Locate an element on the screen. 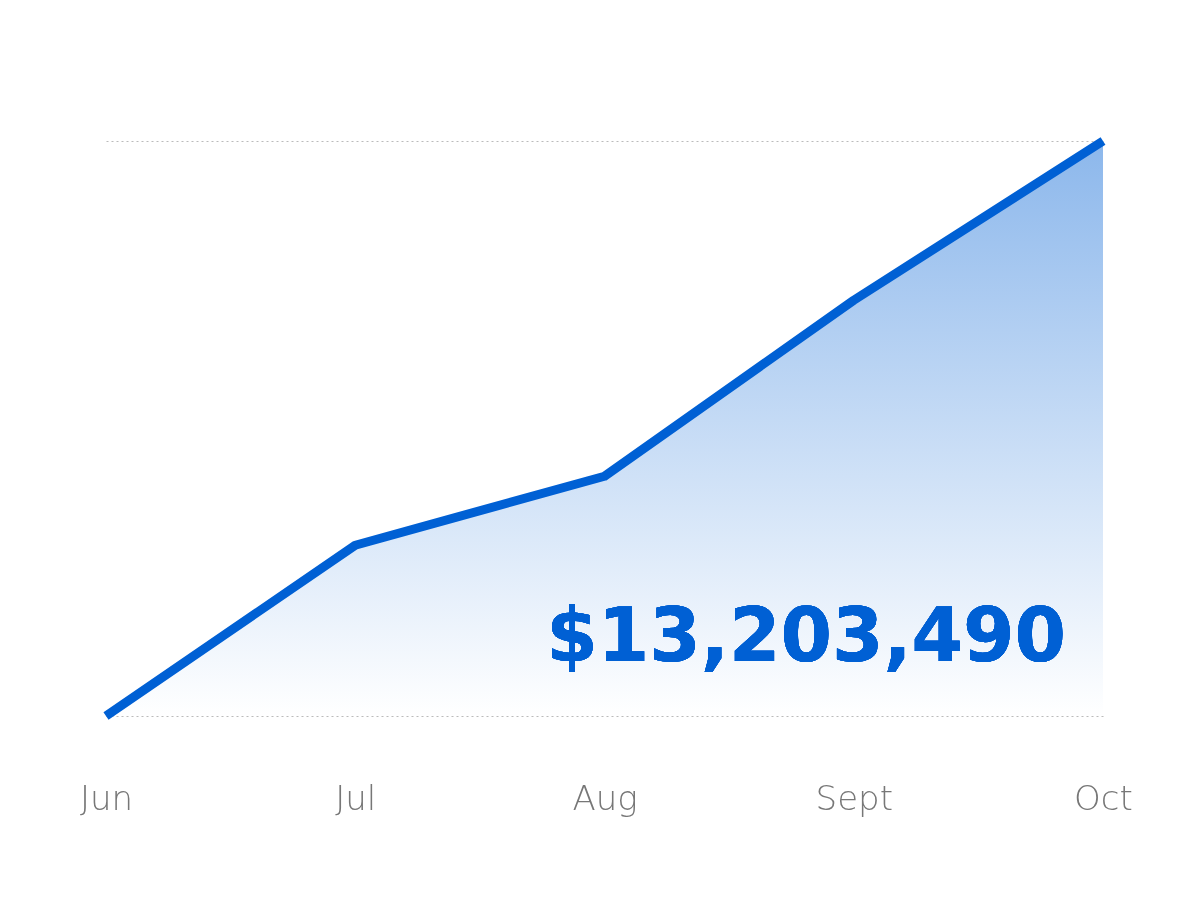  x-tick-label: Aug is located at coordinates (605, 797).